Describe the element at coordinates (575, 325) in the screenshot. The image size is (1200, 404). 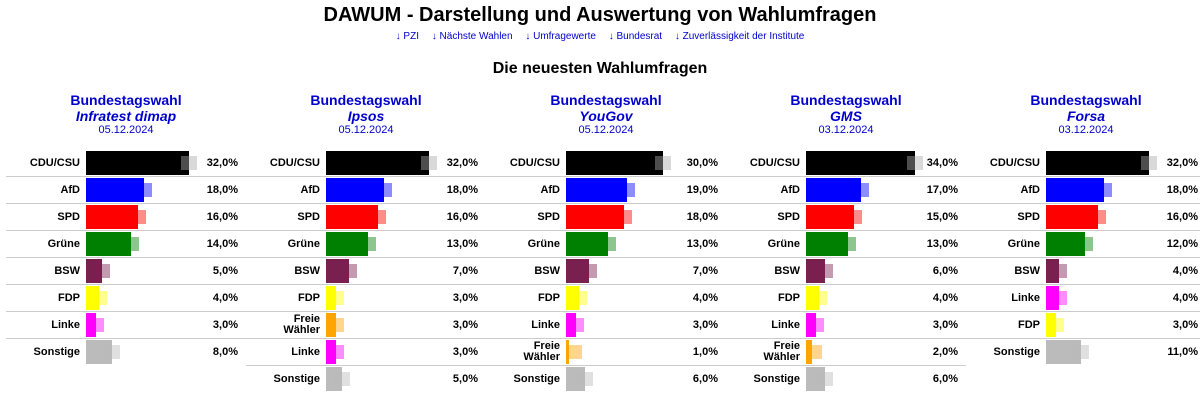
I see `previous-value-marker-linke` at that location.